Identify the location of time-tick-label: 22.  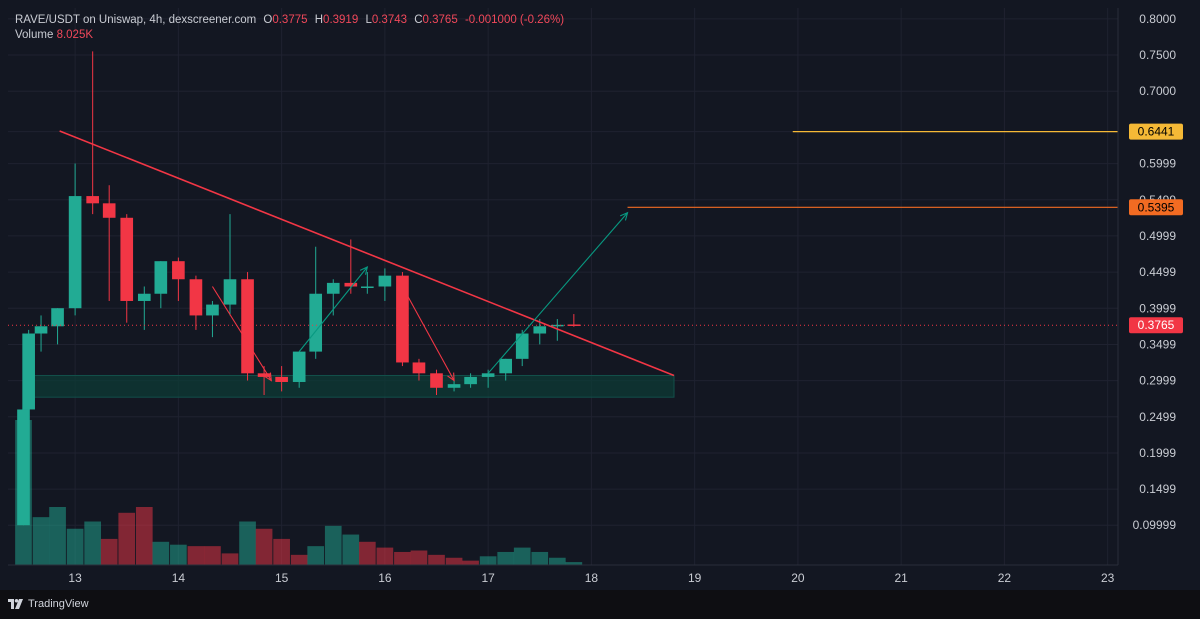
(1005, 578).